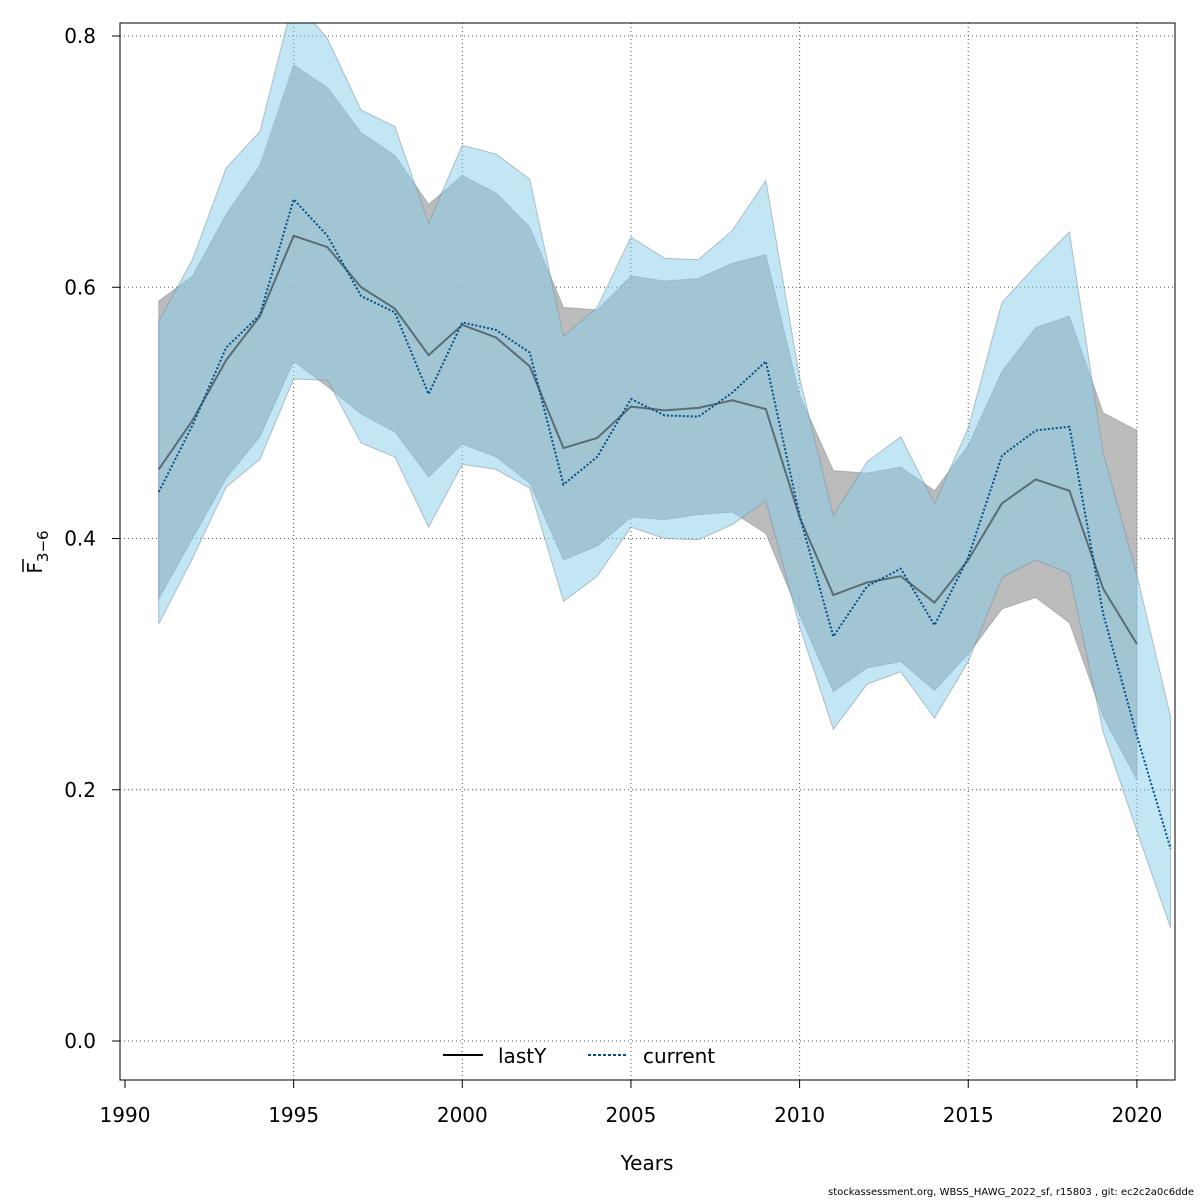 Image resolution: width=1200 pixels, height=1200 pixels. Describe the element at coordinates (80, 790) in the screenshot. I see `y-tick-label: 0.2` at that location.